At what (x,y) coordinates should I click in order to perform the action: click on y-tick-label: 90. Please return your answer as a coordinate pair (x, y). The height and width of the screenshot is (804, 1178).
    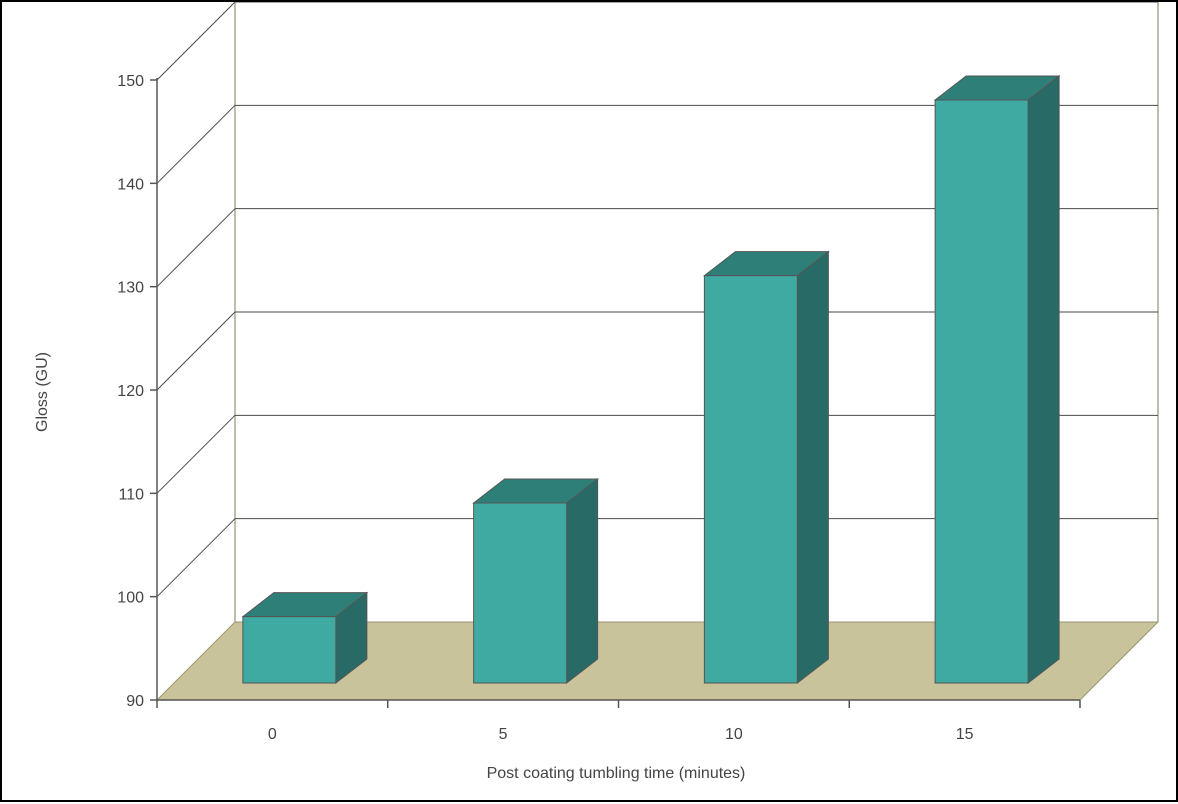
    Looking at the image, I should click on (135, 701).